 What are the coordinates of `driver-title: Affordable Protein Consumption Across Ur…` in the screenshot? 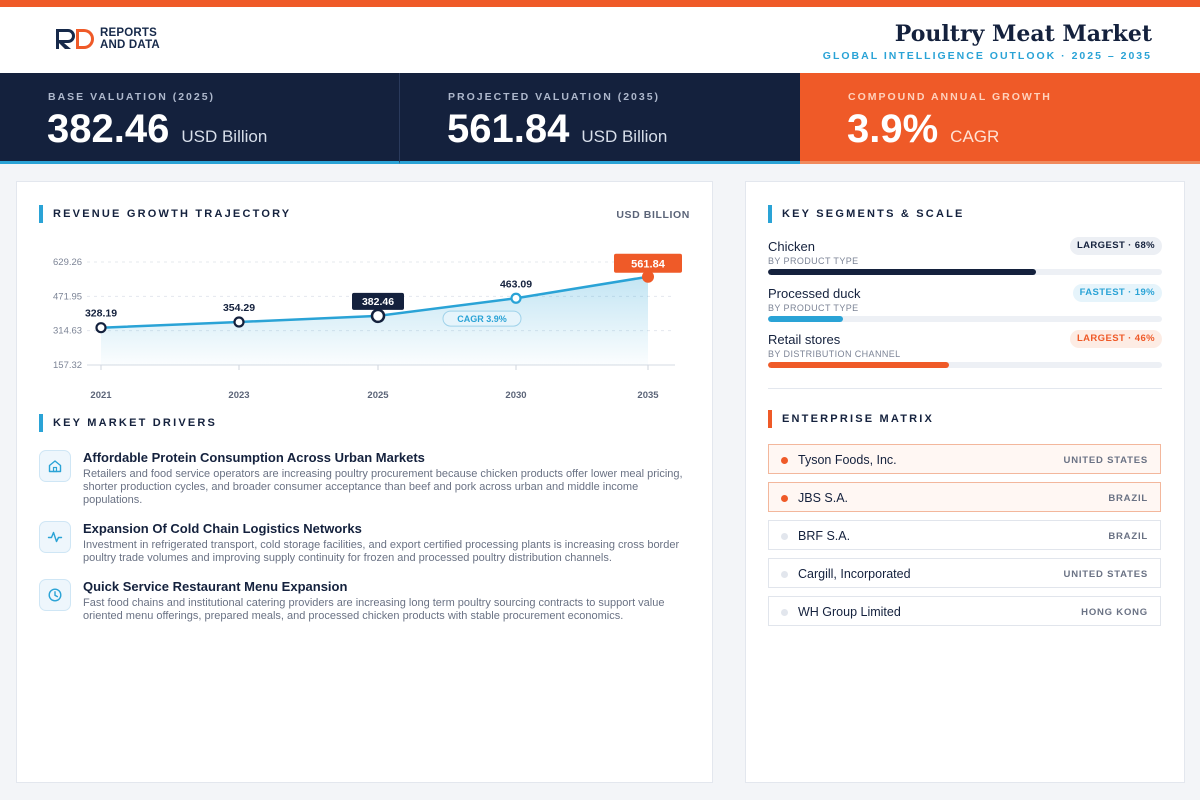 It's located at (254, 457).